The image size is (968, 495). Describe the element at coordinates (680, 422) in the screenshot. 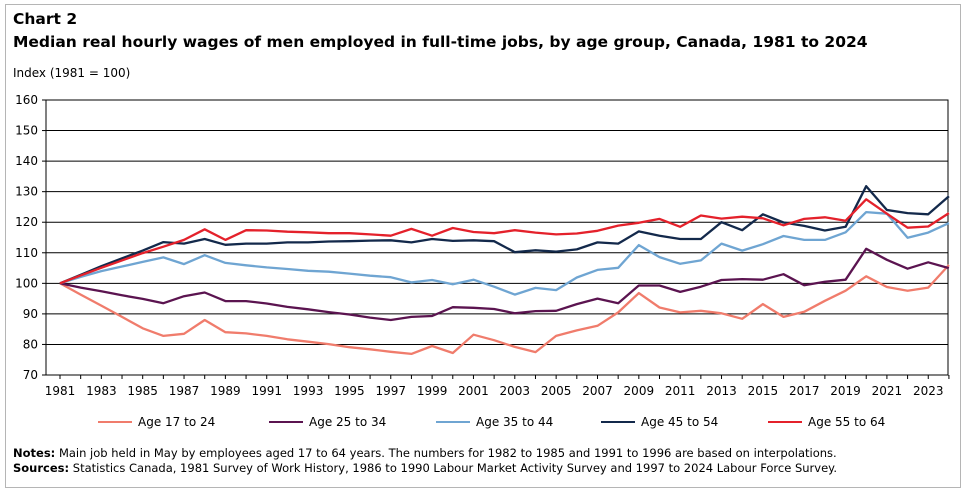

I see `legend-label: Age 45 to 54` at that location.